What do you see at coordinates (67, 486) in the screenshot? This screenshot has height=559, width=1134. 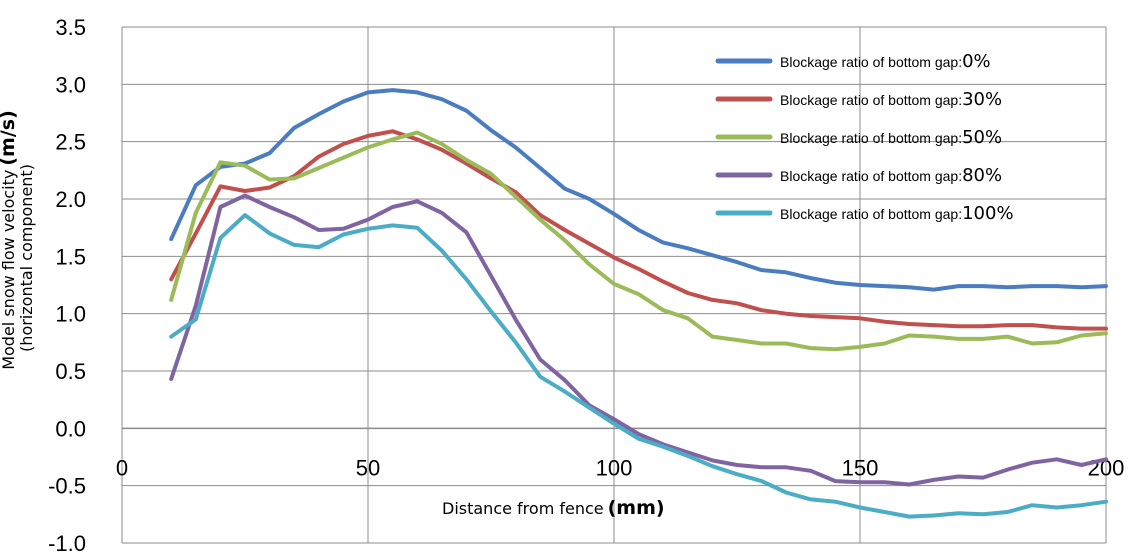 I see `y-tick-label: -0.5` at bounding box center [67, 486].